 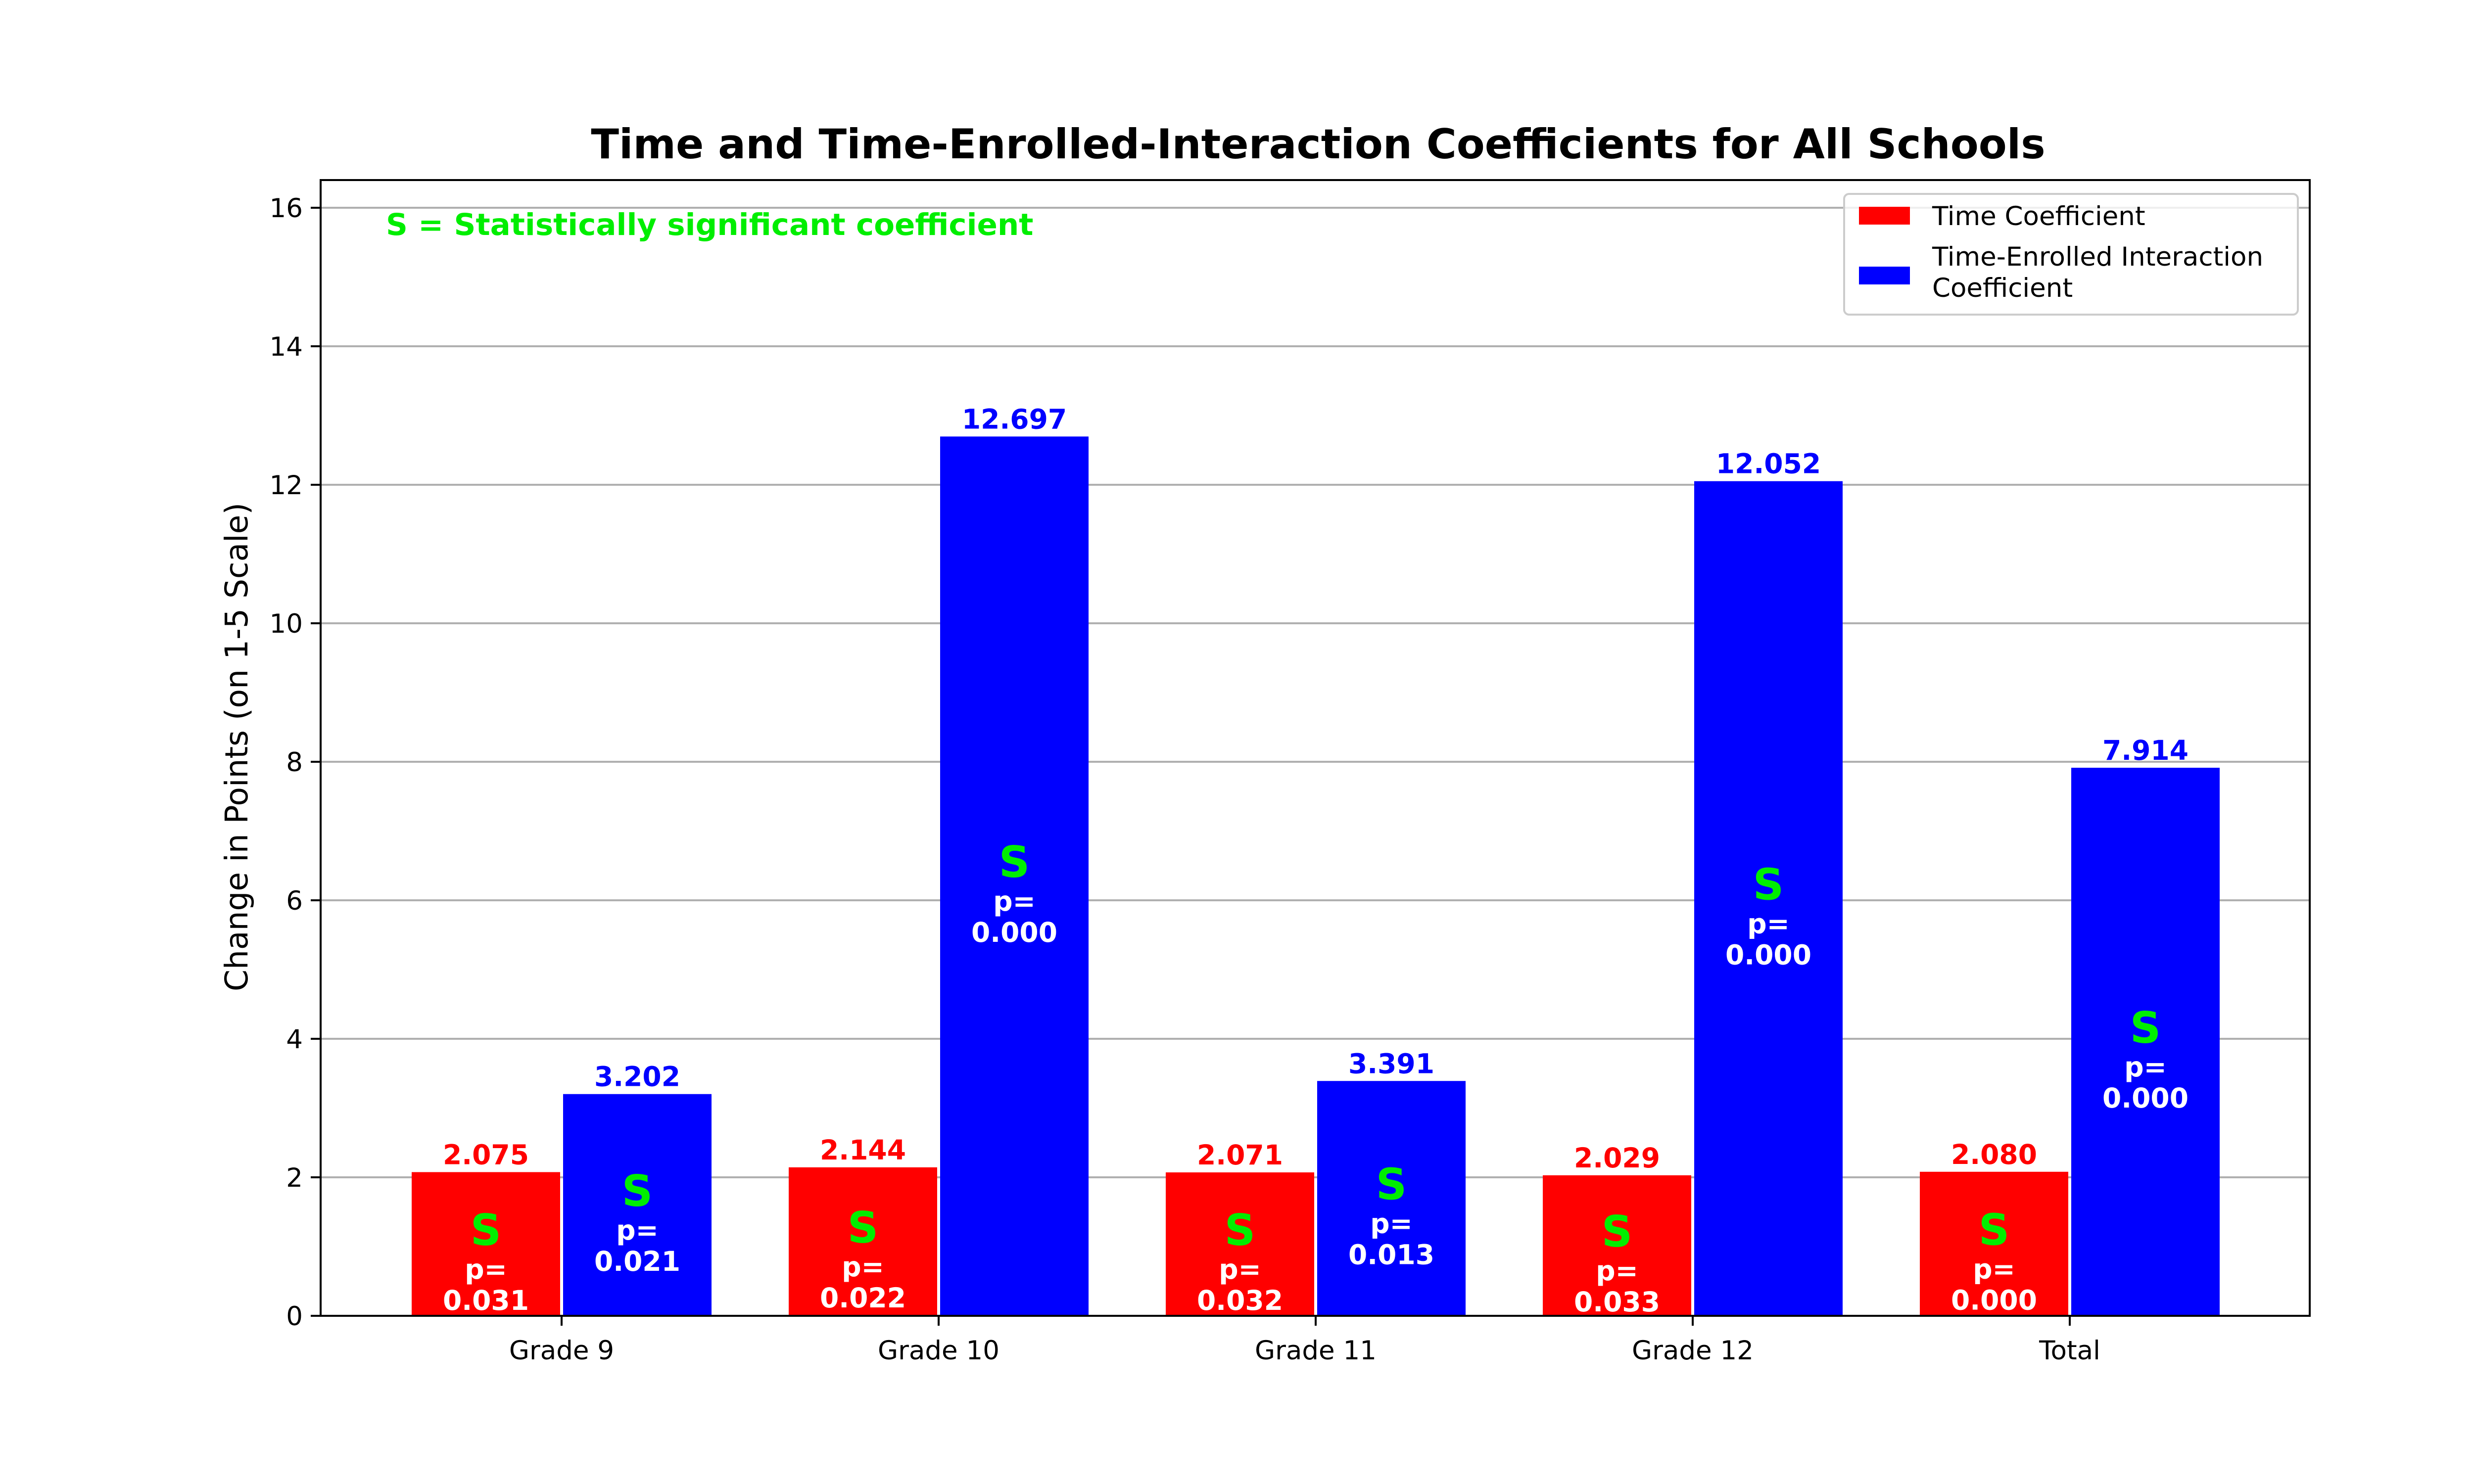 I want to click on x-tick-label: Total, so click(x=2070, y=1351).